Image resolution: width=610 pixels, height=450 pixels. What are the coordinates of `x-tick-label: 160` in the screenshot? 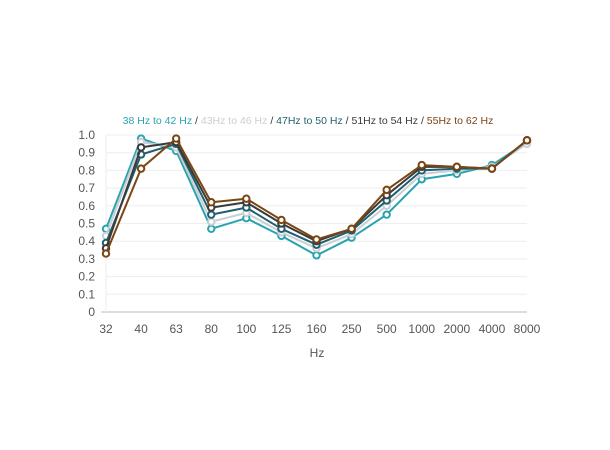 It's located at (316, 329).